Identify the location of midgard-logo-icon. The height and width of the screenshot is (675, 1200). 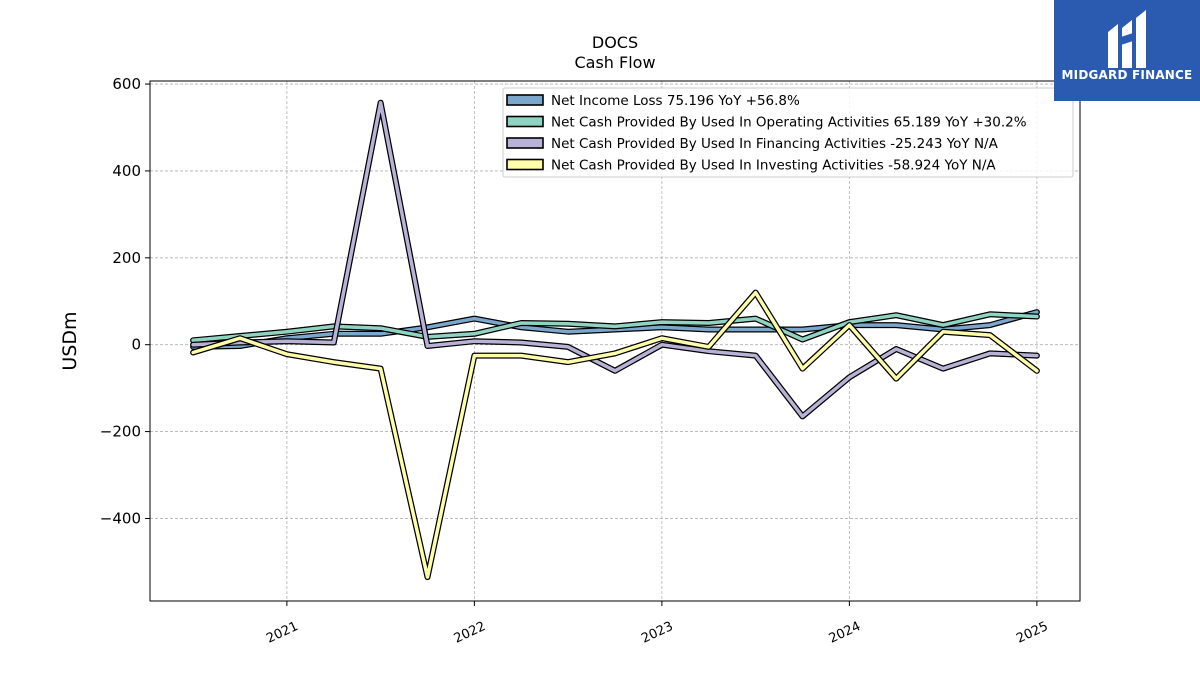
(1127, 39).